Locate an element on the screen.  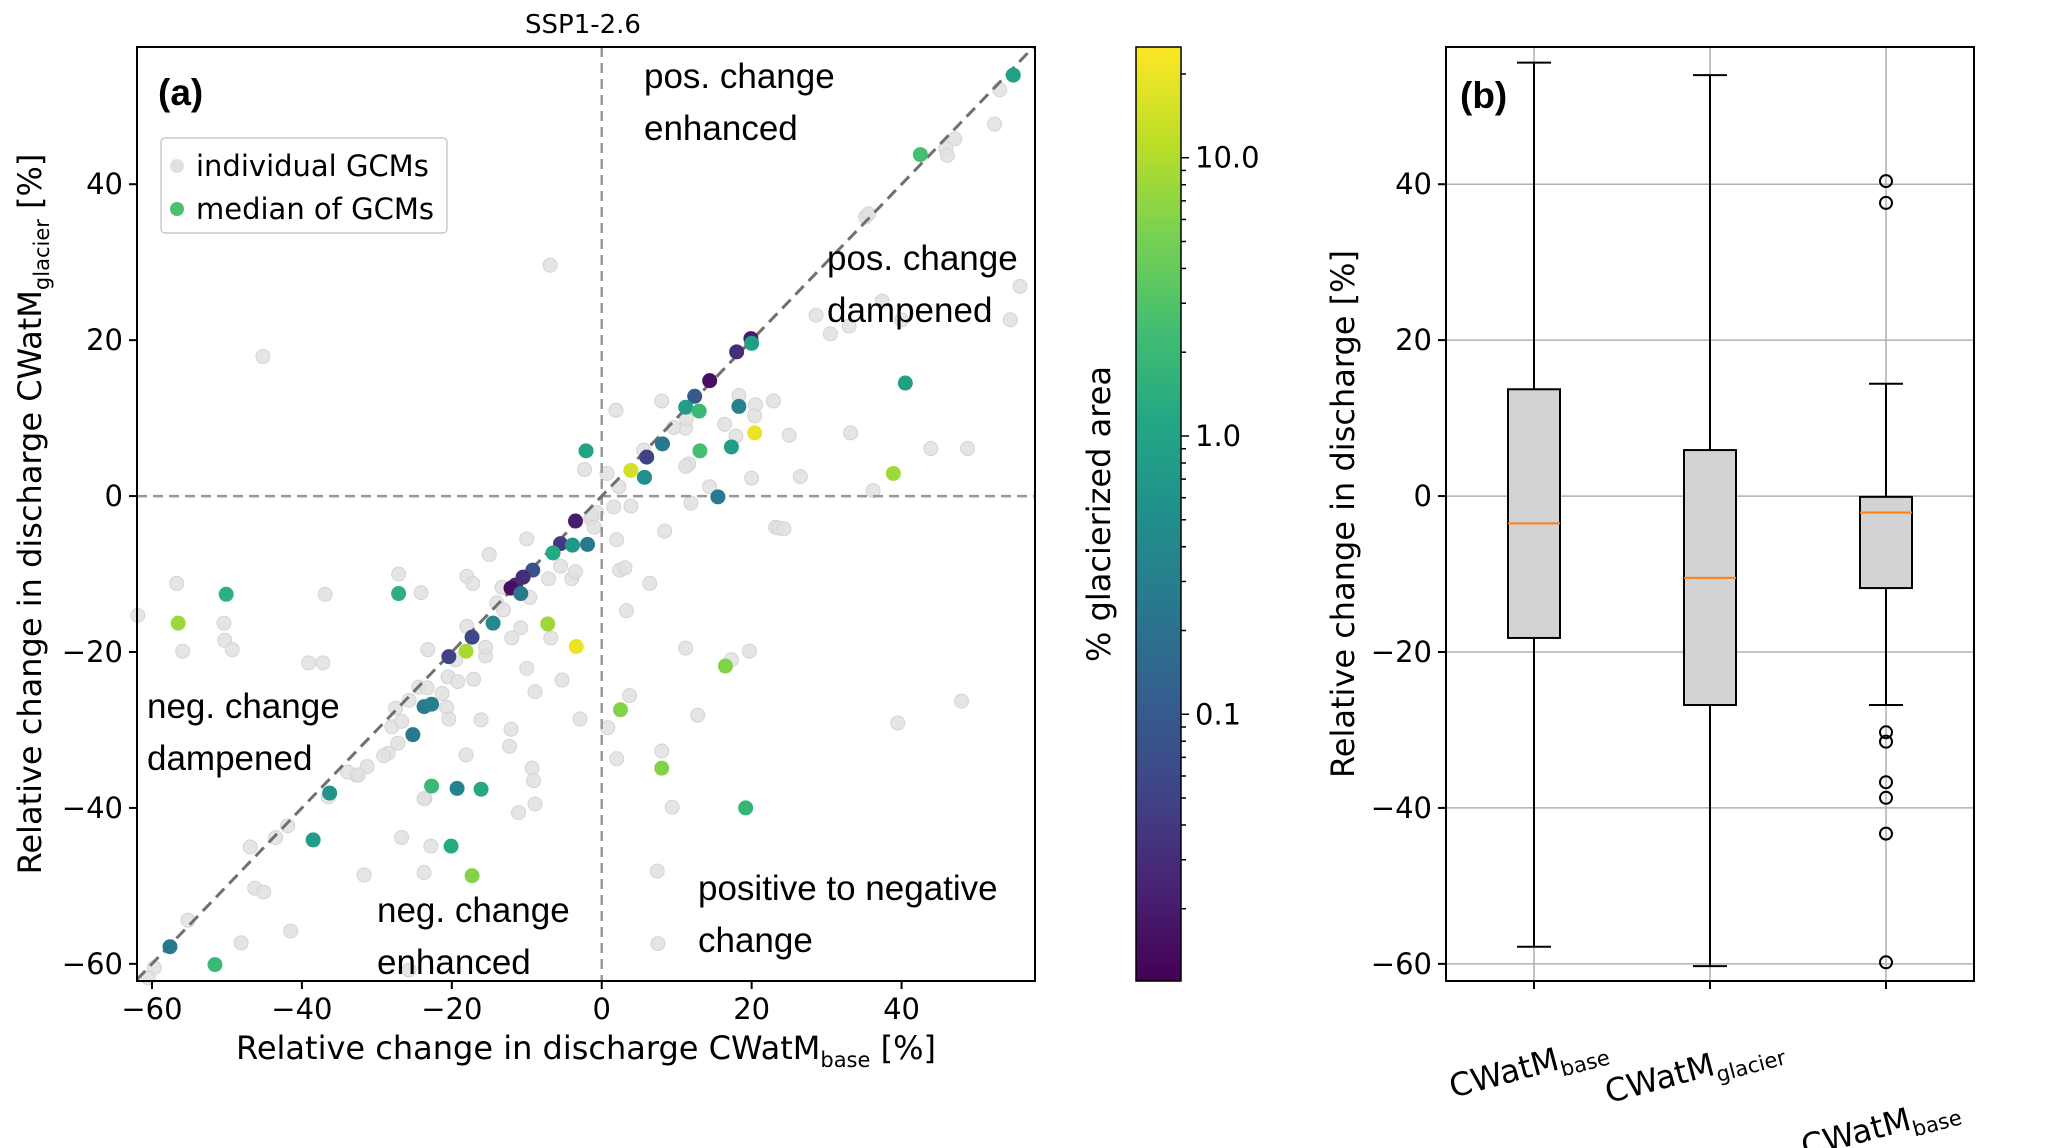
legend-label-median: median of GCMs is located at coordinates (315, 209).